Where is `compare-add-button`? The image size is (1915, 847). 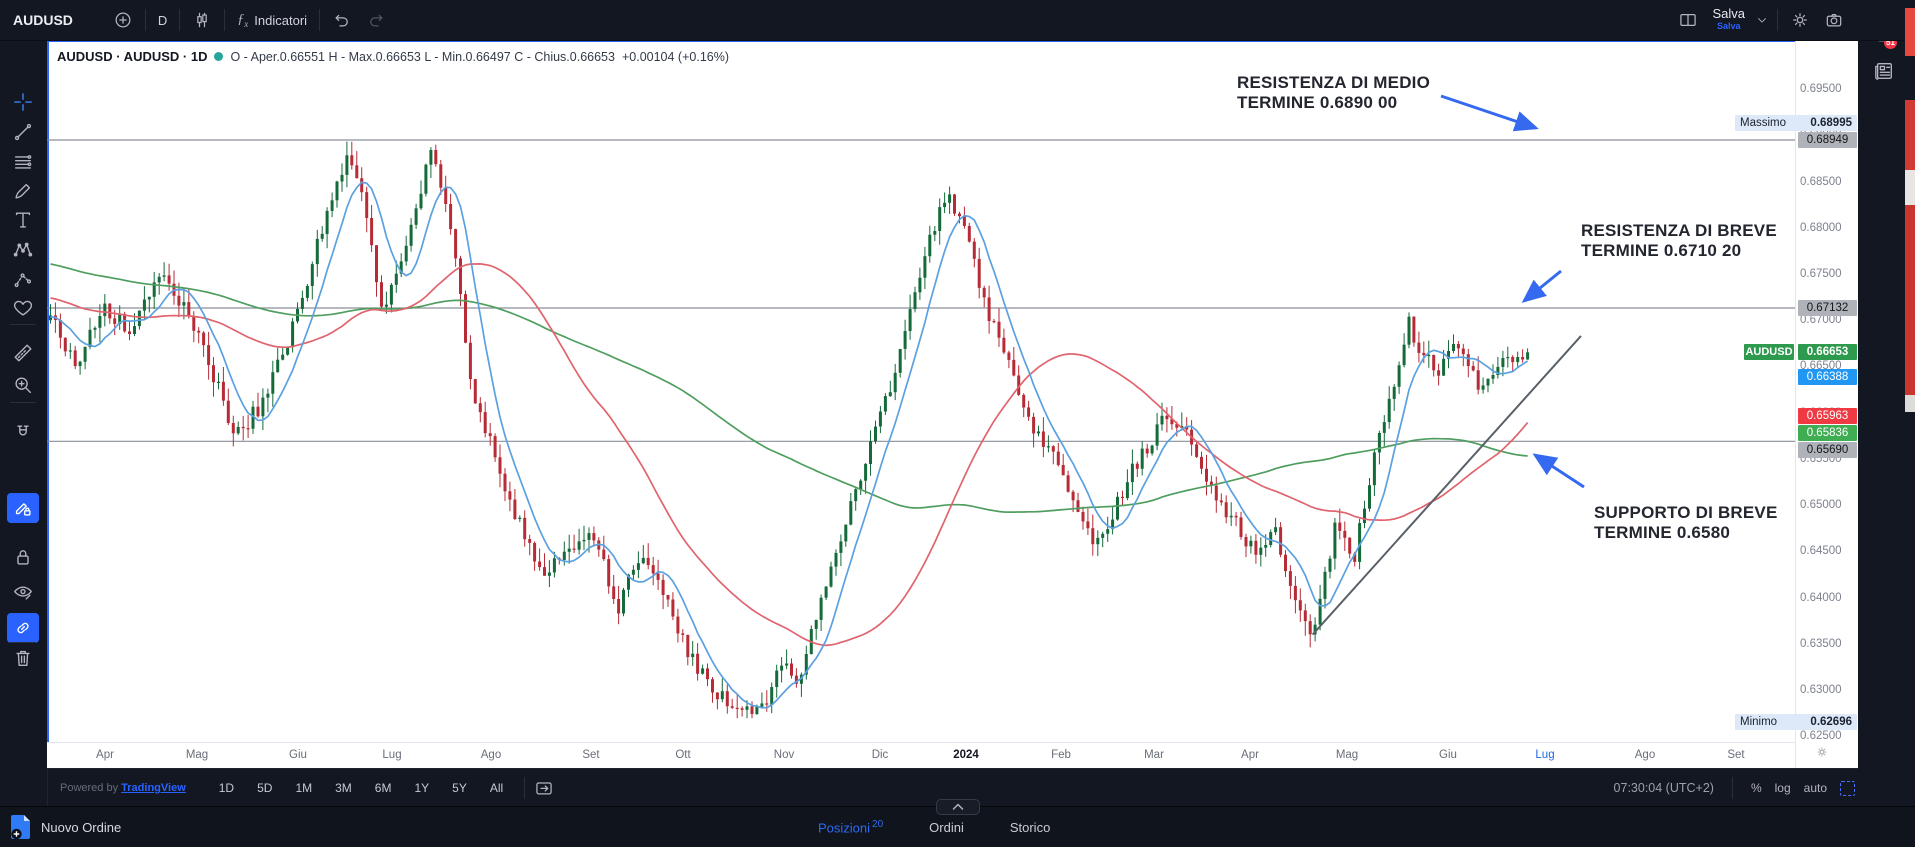
compare-add-button is located at coordinates (123, 20).